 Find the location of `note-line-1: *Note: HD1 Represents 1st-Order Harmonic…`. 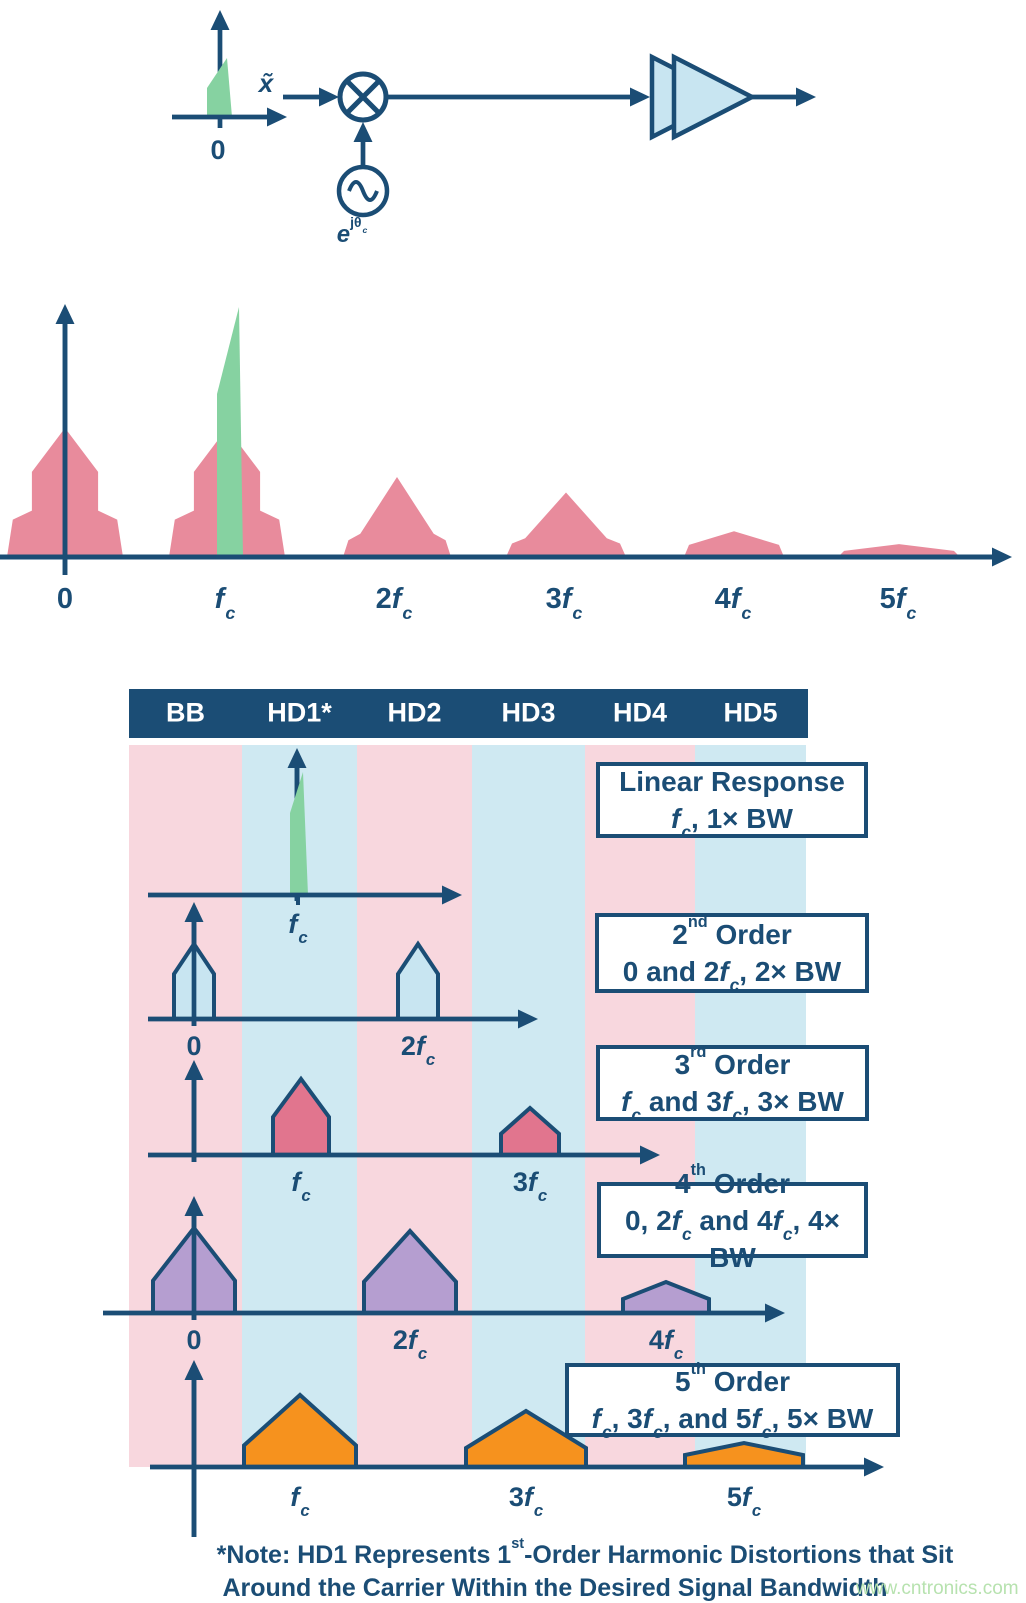

note-line-1: *Note: HD1 Represents 1st-Order Harmonic… is located at coordinates (585, 1552).